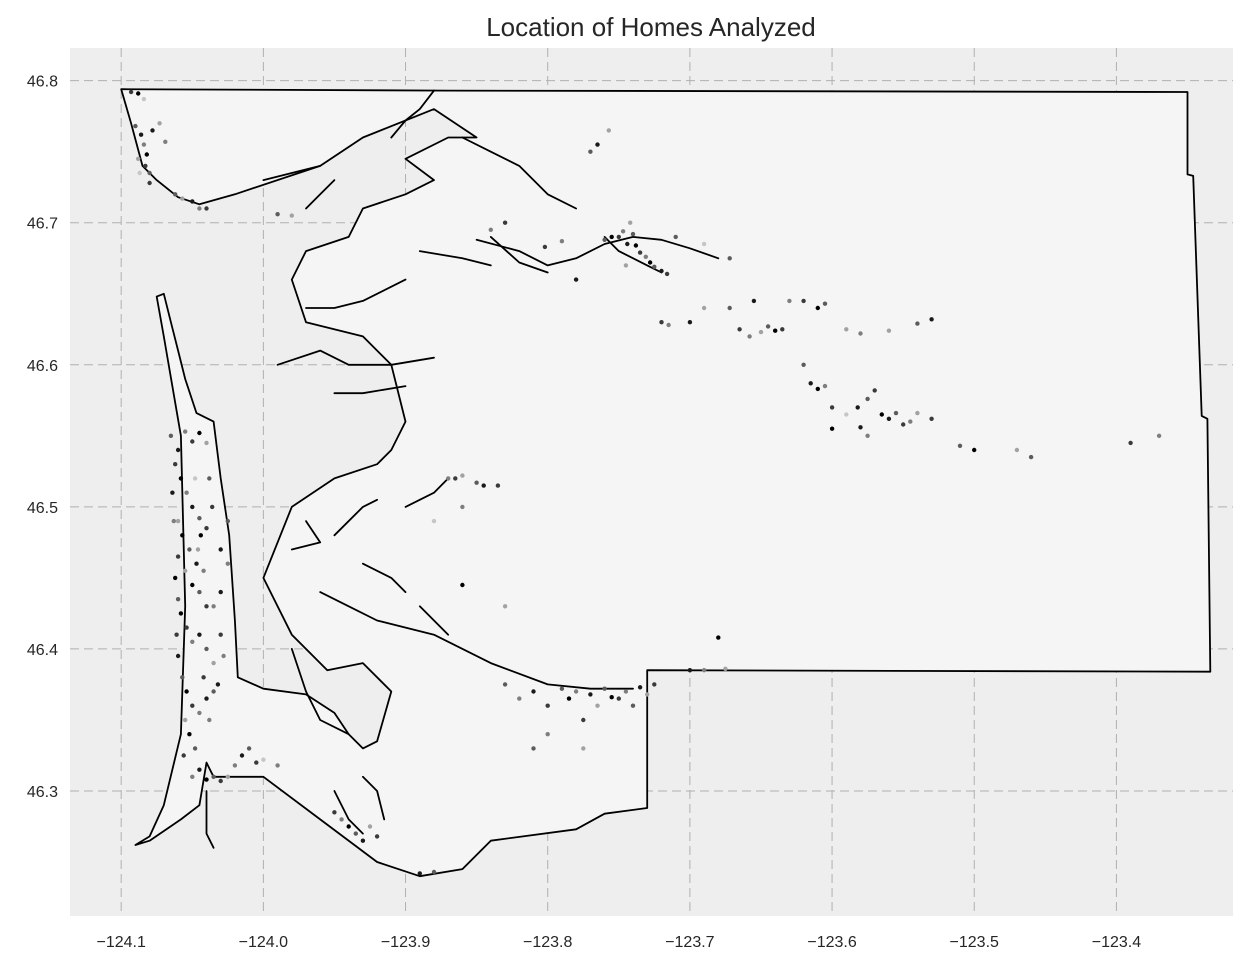 This screenshot has width=1247, height=971. Describe the element at coordinates (42, 650) in the screenshot. I see `y-tick-label: 46.4` at that location.